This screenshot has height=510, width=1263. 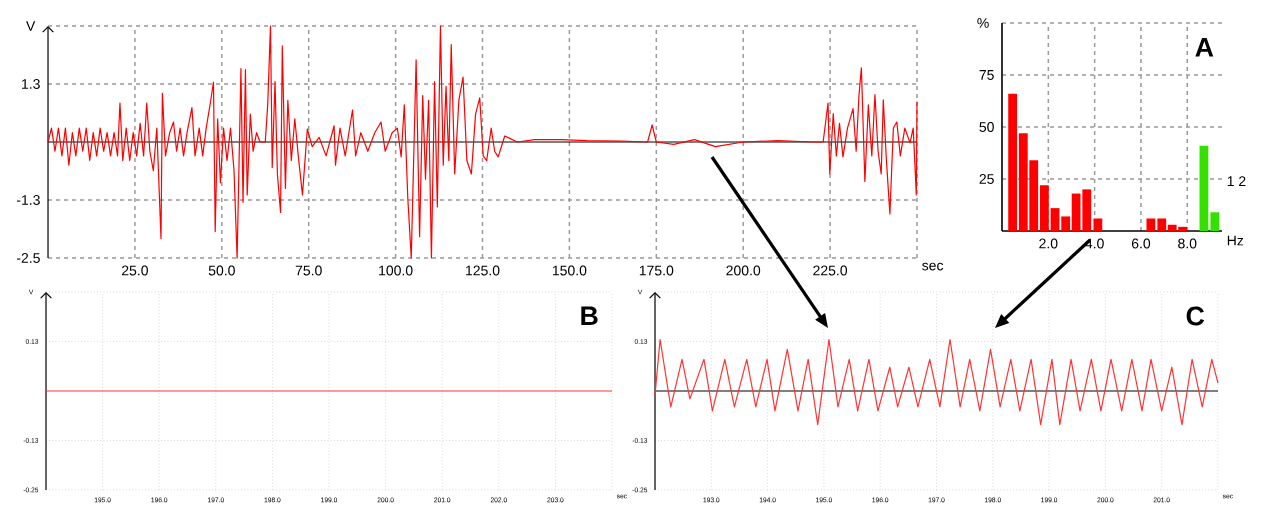 I want to click on x-tick-label: 225.0, so click(x=830, y=270).